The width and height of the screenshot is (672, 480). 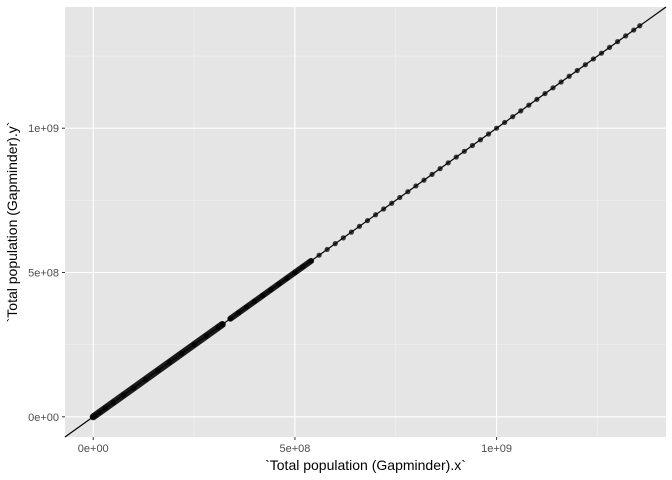 What do you see at coordinates (12, 222) in the screenshot?
I see `y-axis-title: `Total population (Gapminder).y`` at bounding box center [12, 222].